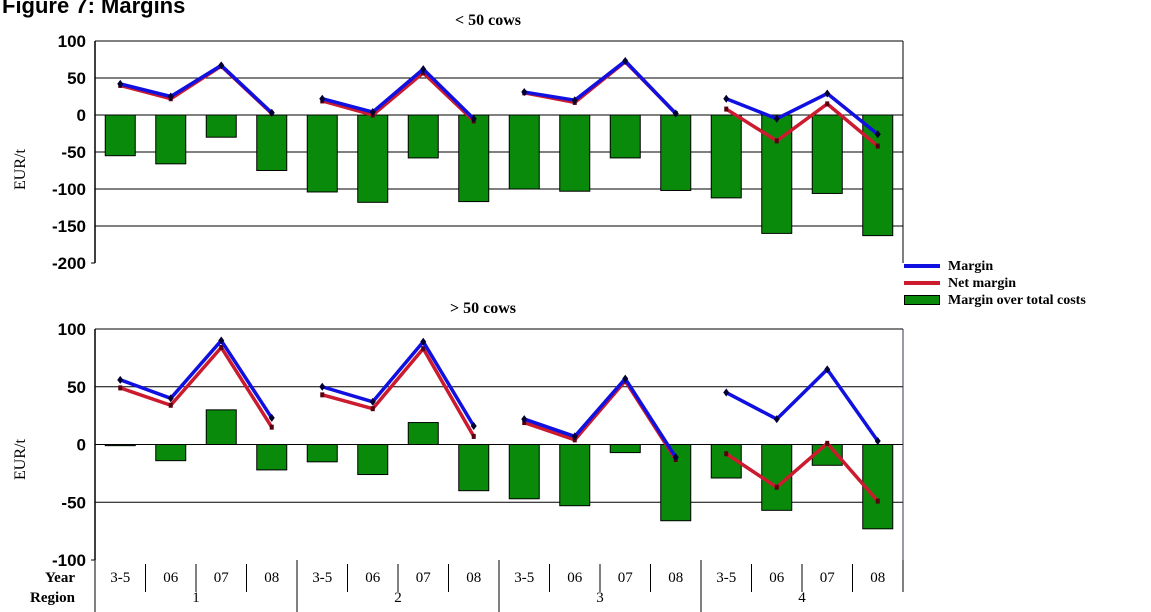 This screenshot has width=1151, height=612. What do you see at coordinates (69, 226) in the screenshot?
I see `y-tick-label: -150` at bounding box center [69, 226].